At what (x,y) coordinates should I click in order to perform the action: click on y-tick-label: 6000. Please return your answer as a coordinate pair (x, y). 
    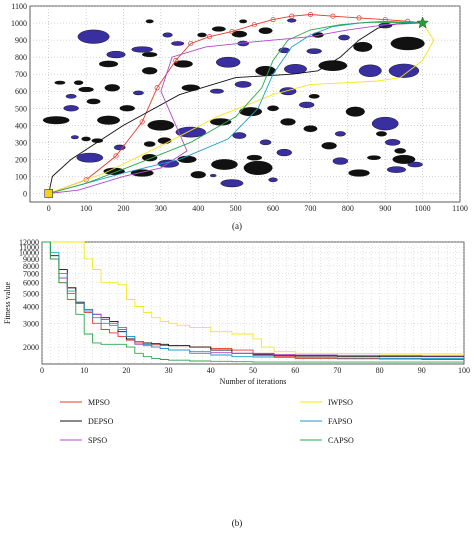
    Looking at the image, I should click on (31, 283).